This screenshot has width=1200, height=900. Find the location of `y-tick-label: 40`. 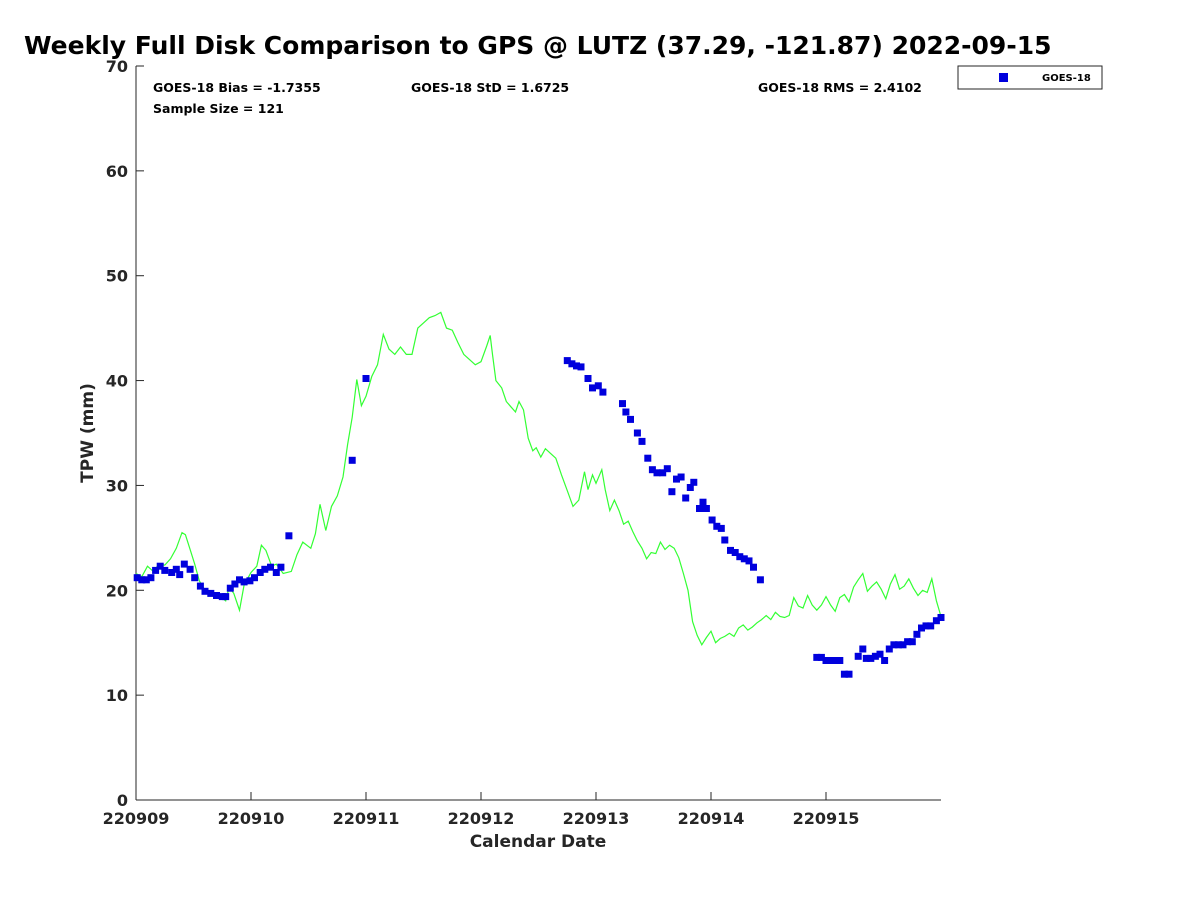

y-tick-label: 40 is located at coordinates (117, 381).